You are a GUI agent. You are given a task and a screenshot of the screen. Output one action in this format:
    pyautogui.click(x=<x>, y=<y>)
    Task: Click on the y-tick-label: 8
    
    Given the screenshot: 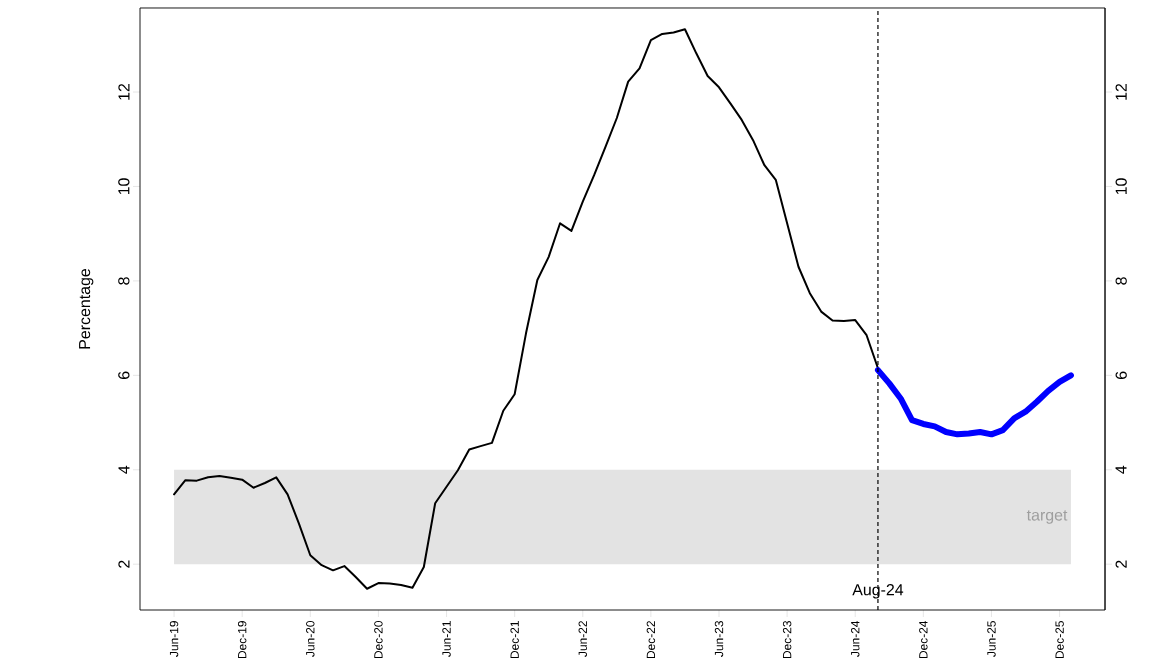 What is the action you would take?
    pyautogui.click(x=124, y=281)
    